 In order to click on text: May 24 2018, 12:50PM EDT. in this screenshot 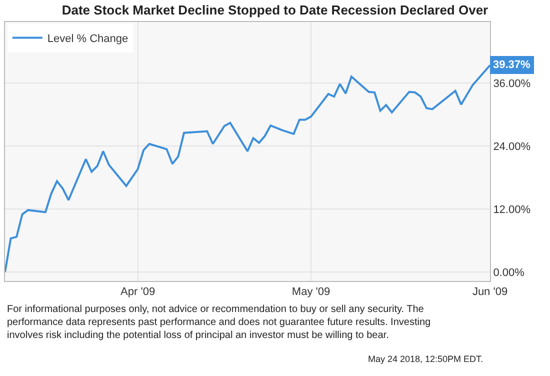, I will do `click(426, 359)`.